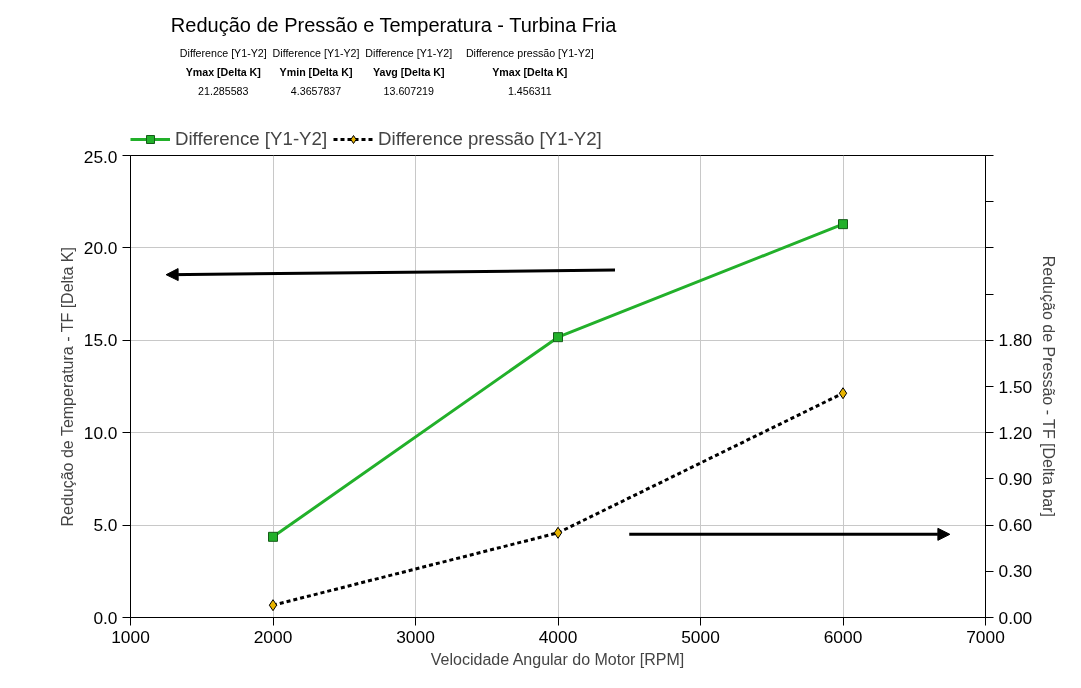 This screenshot has width=1081, height=688. I want to click on text: Difference pressão [Y1-Y2], so click(529, 52).